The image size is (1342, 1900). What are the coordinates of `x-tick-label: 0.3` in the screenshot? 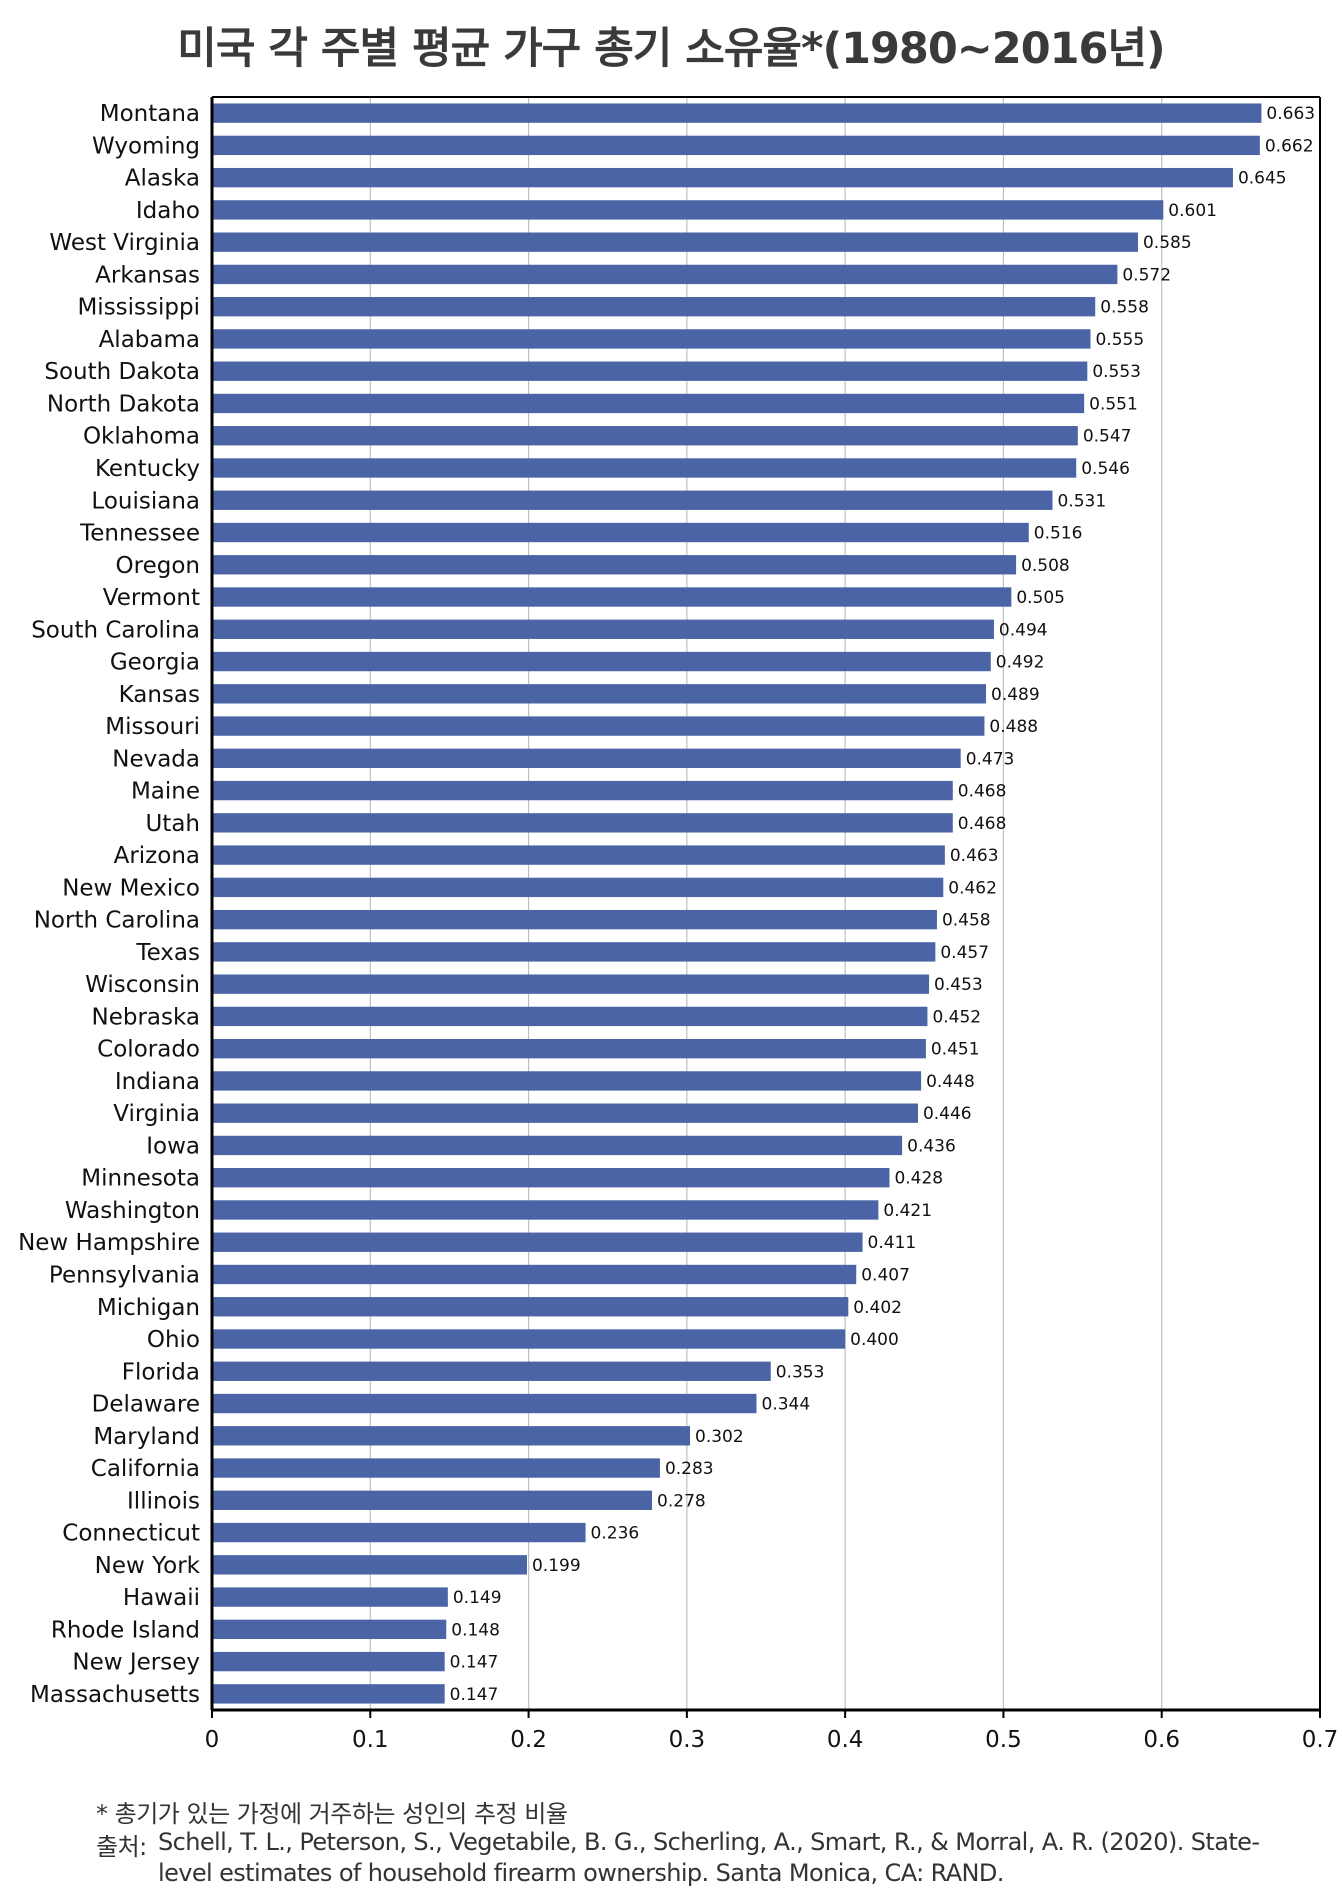 It's located at (687, 1740).